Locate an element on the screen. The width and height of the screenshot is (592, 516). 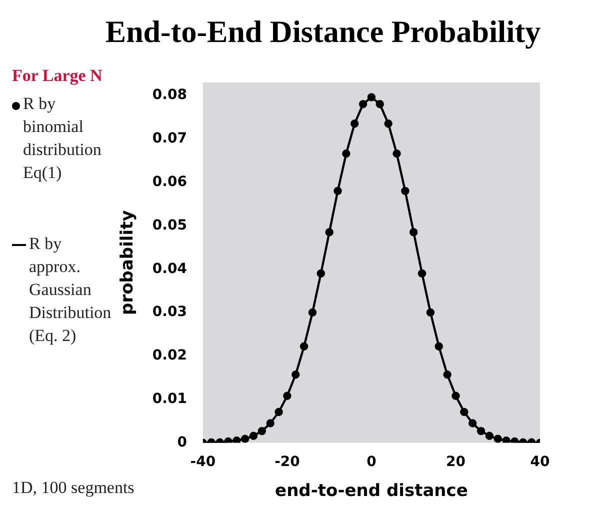
y-tick-label: 0.05 is located at coordinates (169, 225).